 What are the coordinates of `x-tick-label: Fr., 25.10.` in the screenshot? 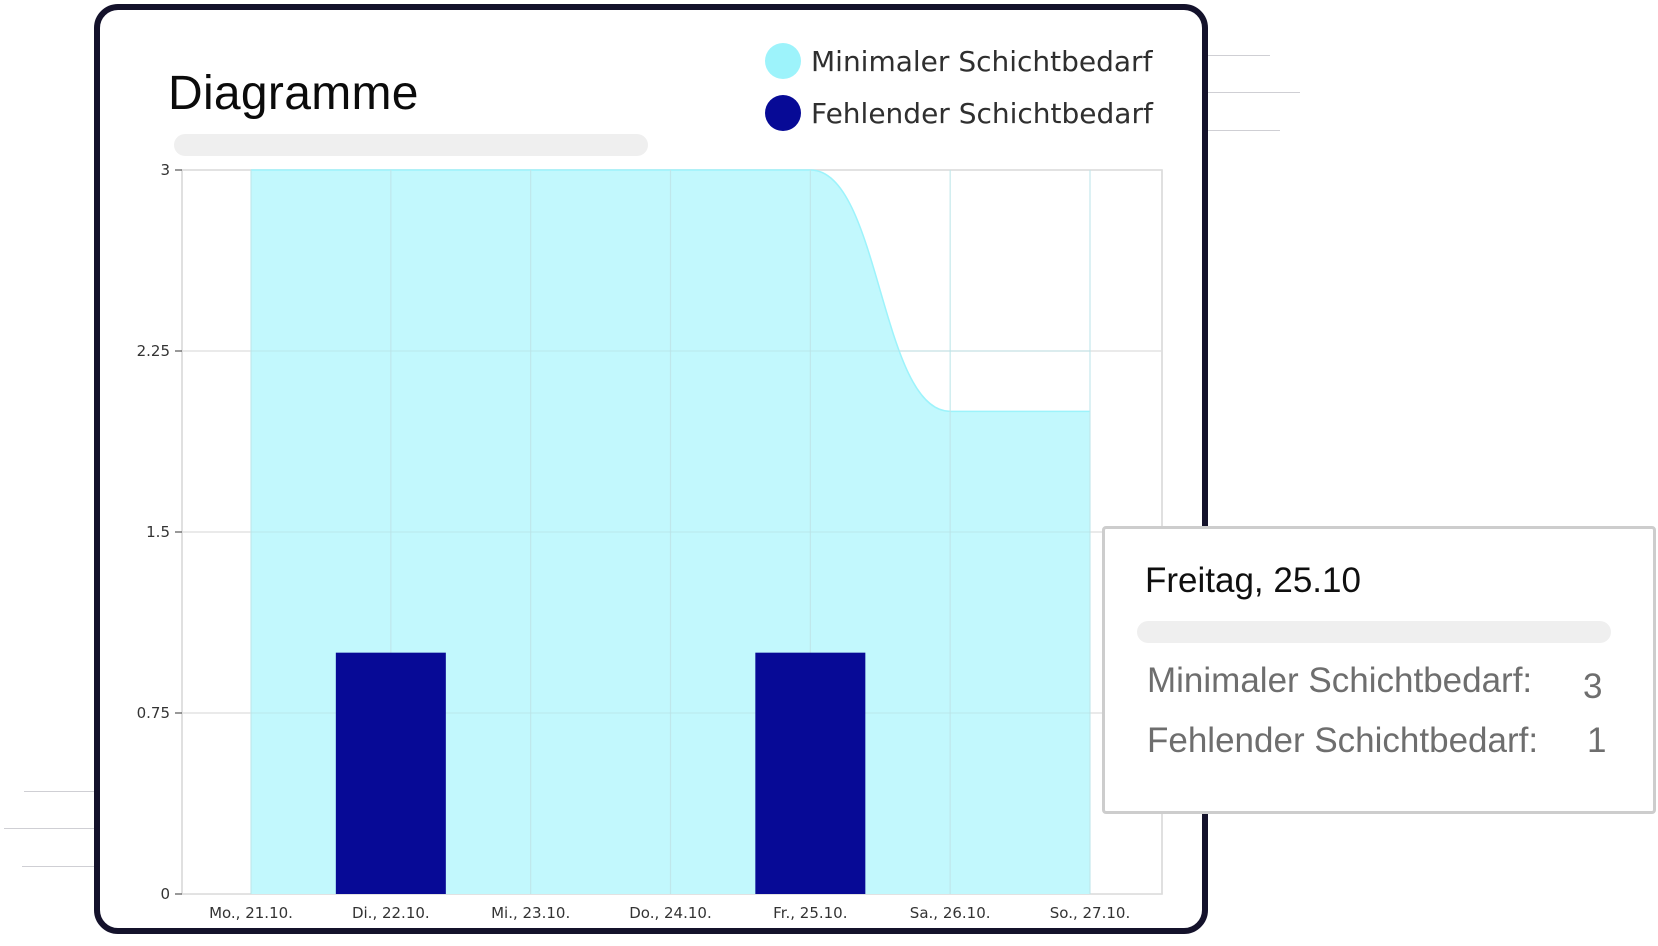 It's located at (810, 913).